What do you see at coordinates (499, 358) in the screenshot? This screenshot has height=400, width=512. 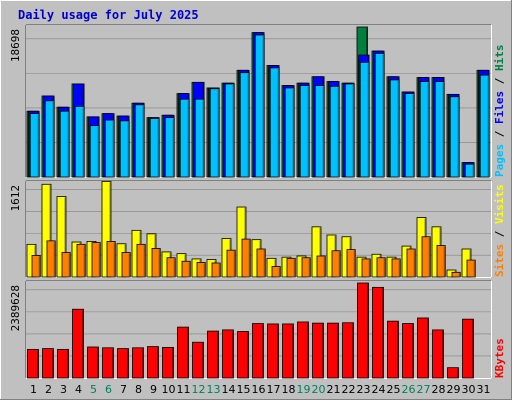 I see `panel-kbytes-side-legend: KBytes` at bounding box center [499, 358].